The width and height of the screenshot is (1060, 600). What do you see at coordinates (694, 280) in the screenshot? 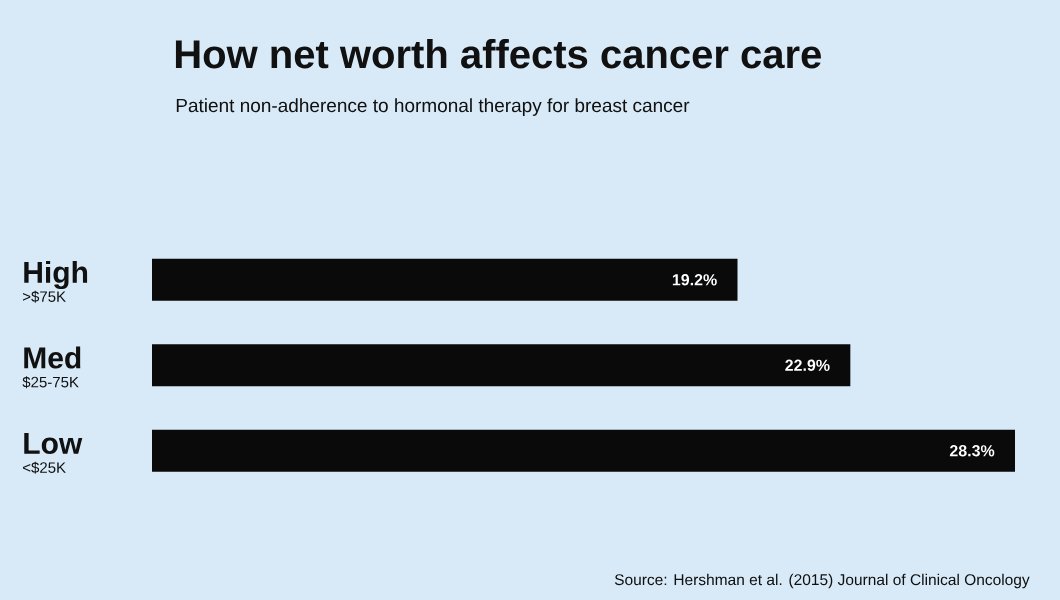
I see `data-label: 19.2%` at bounding box center [694, 280].